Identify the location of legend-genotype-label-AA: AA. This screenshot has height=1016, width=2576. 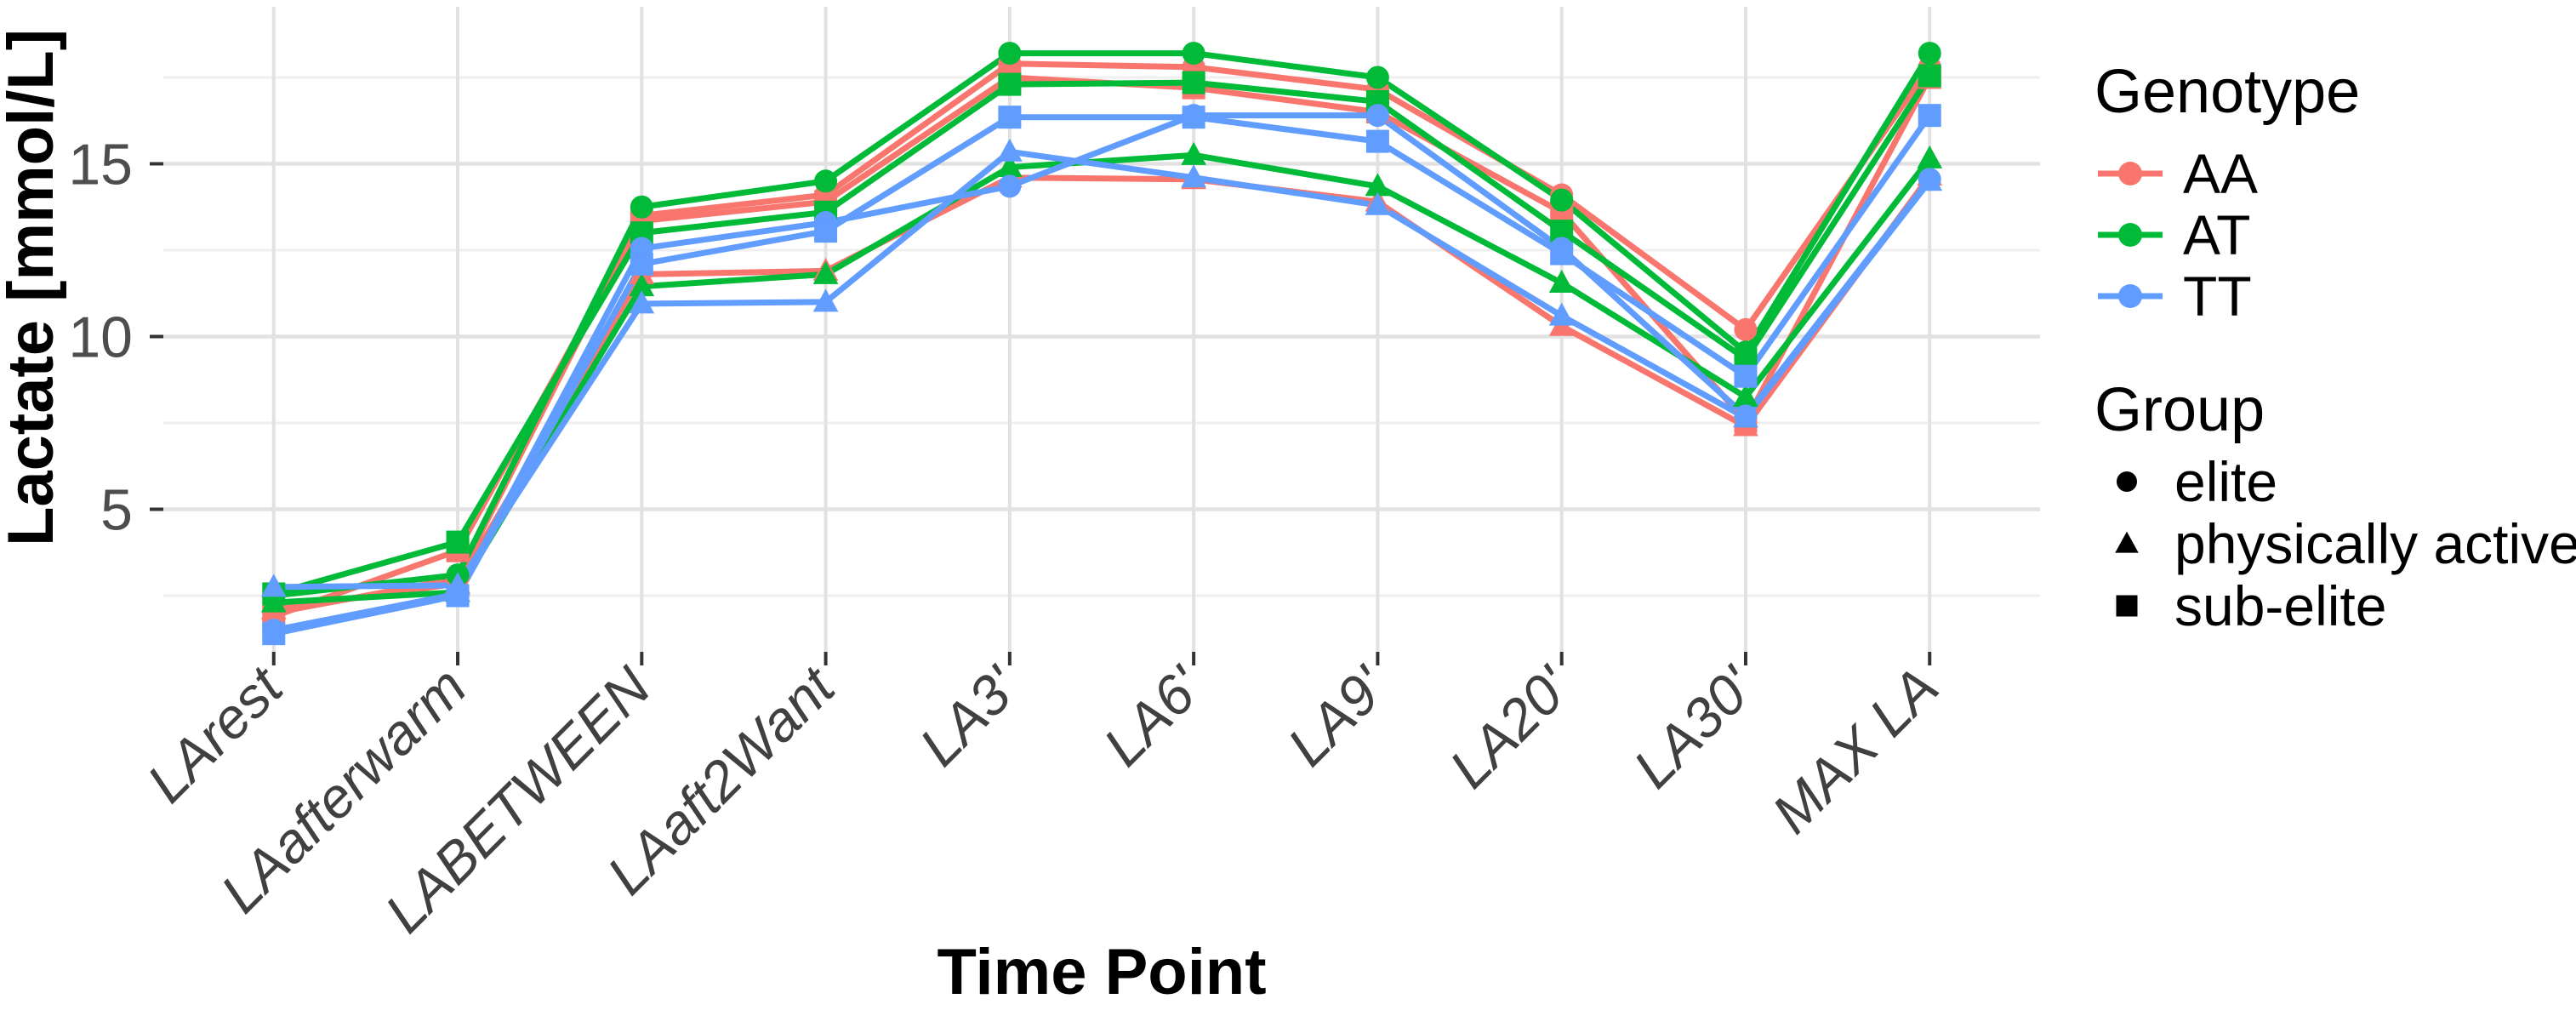
(2221, 173).